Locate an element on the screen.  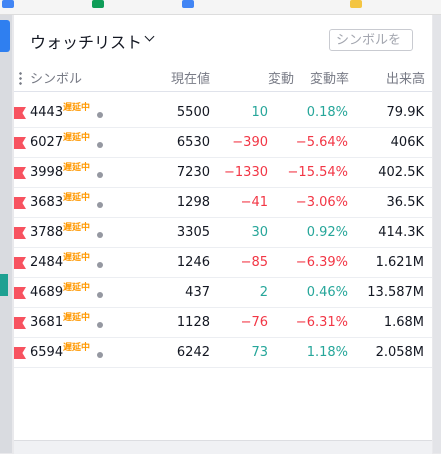
volume: 406K is located at coordinates (407, 142).